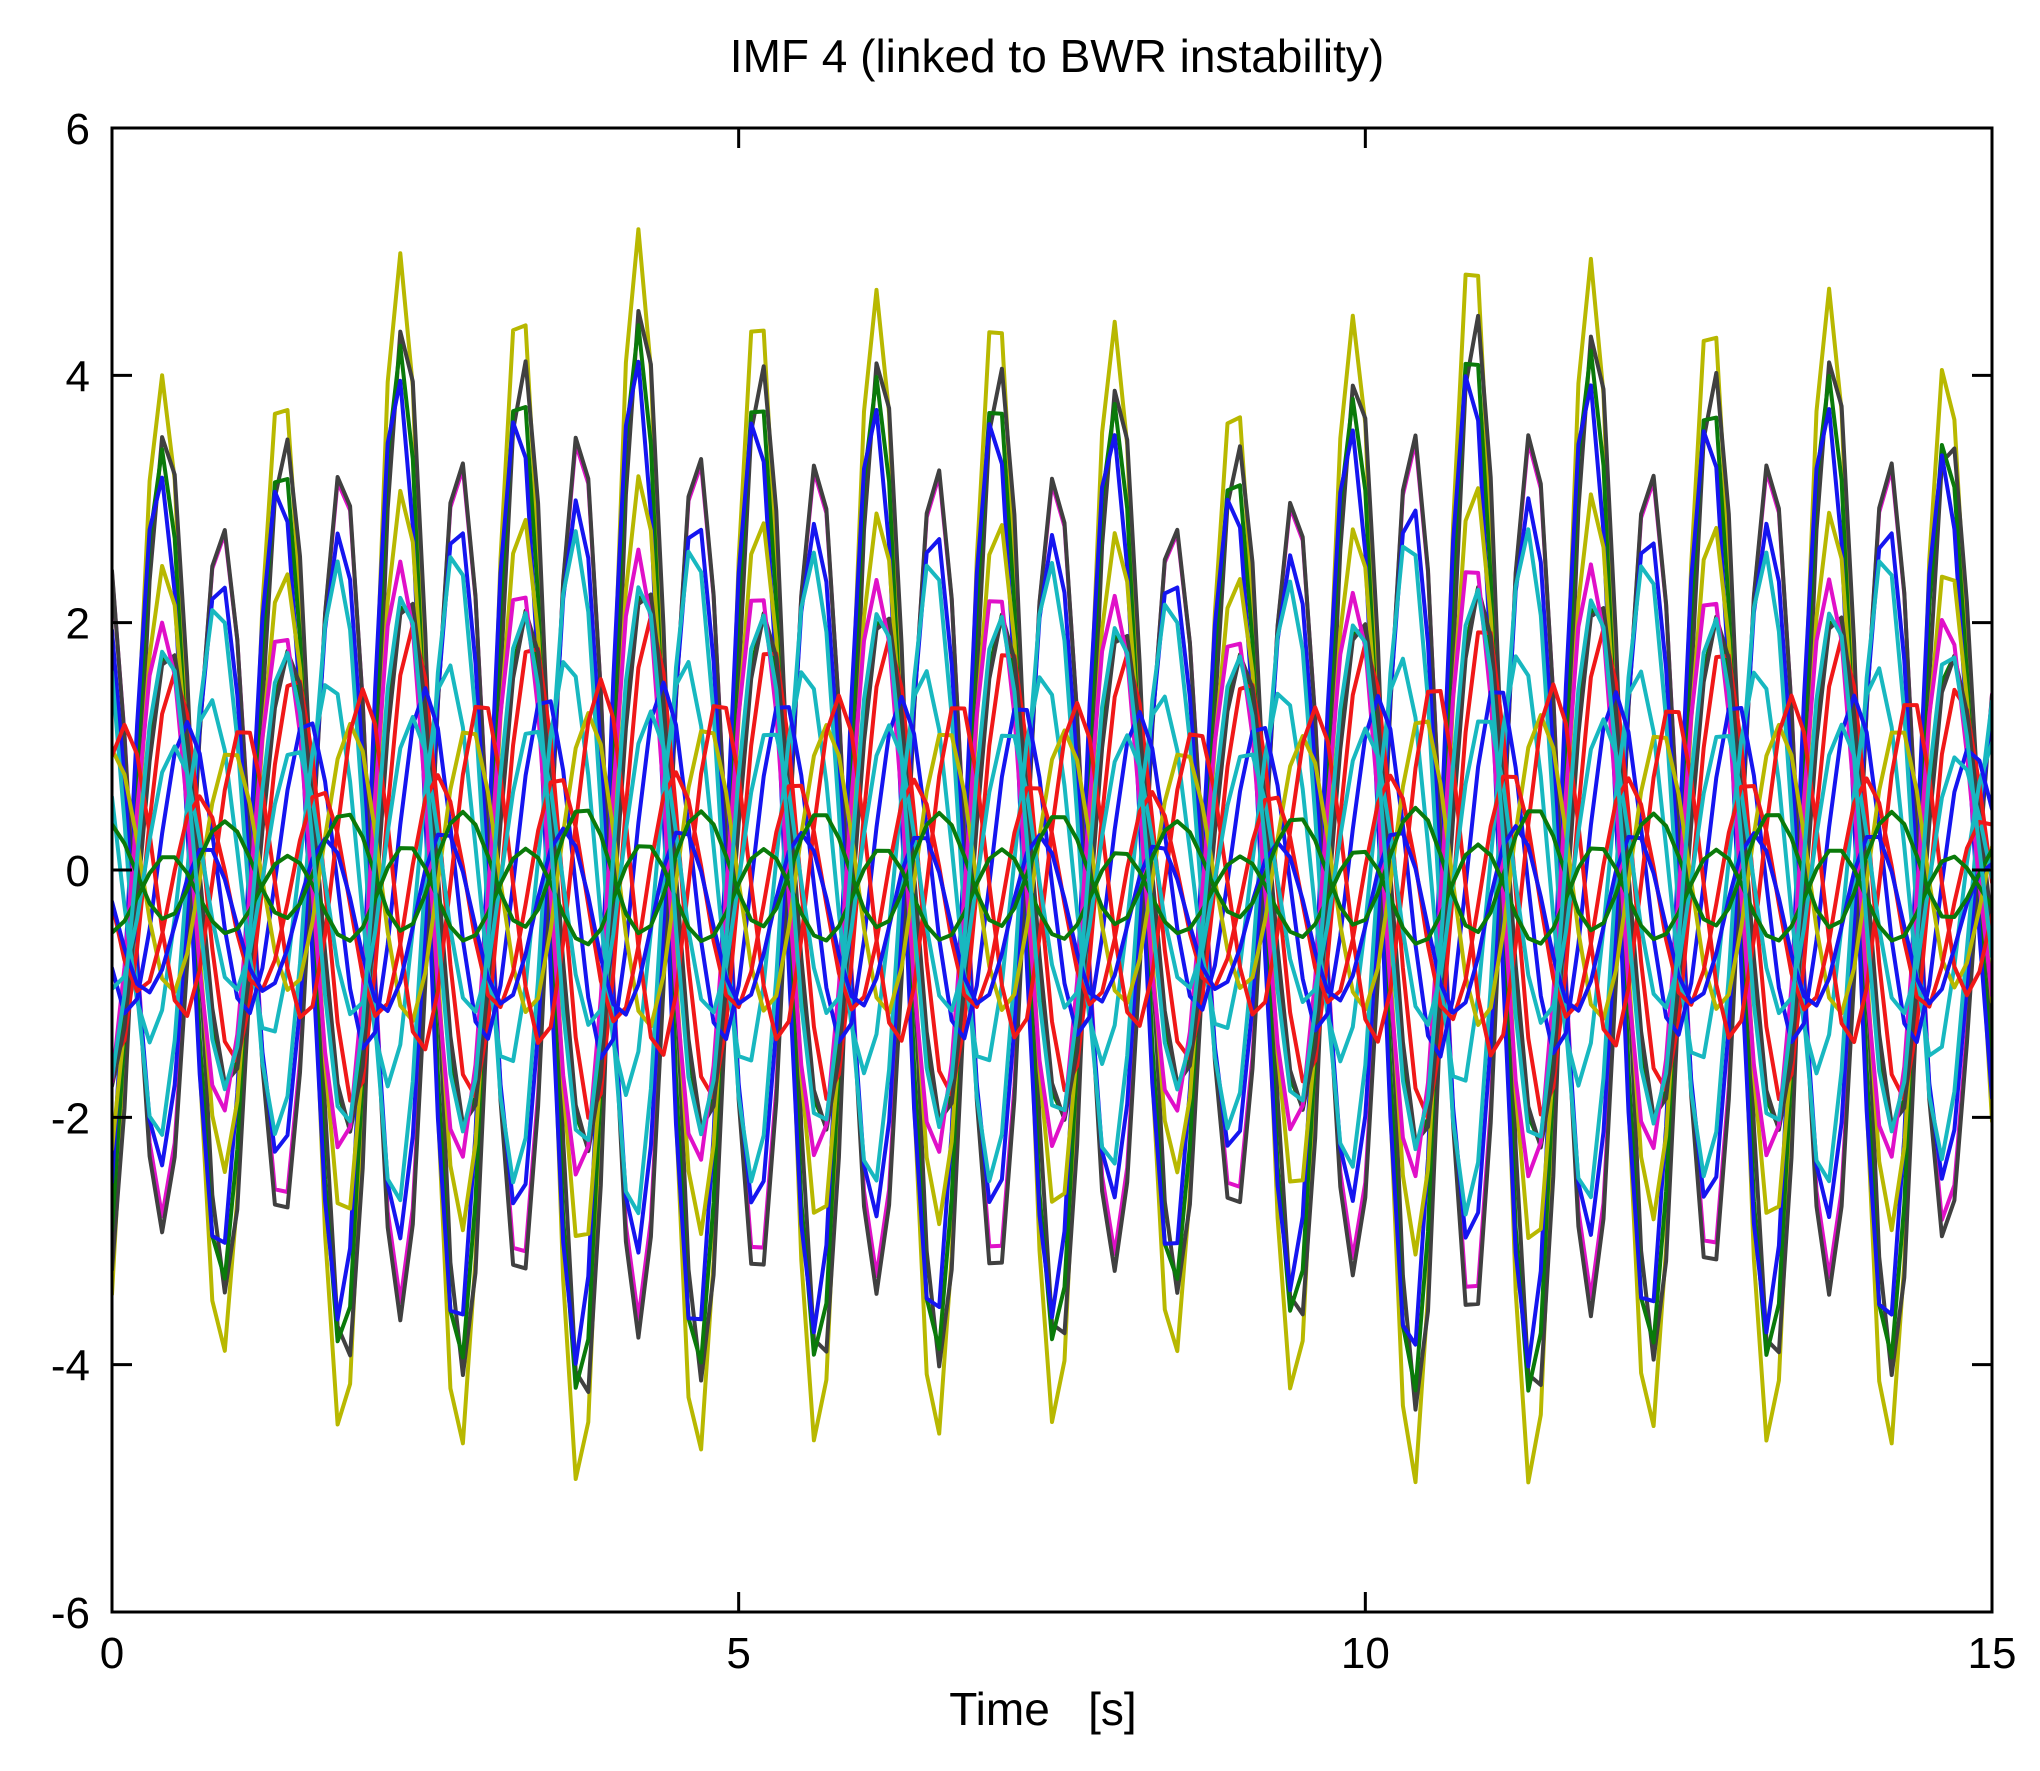 The height and width of the screenshot is (1771, 2040). I want to click on y-tick-label-6: -6, so click(70, 1613).